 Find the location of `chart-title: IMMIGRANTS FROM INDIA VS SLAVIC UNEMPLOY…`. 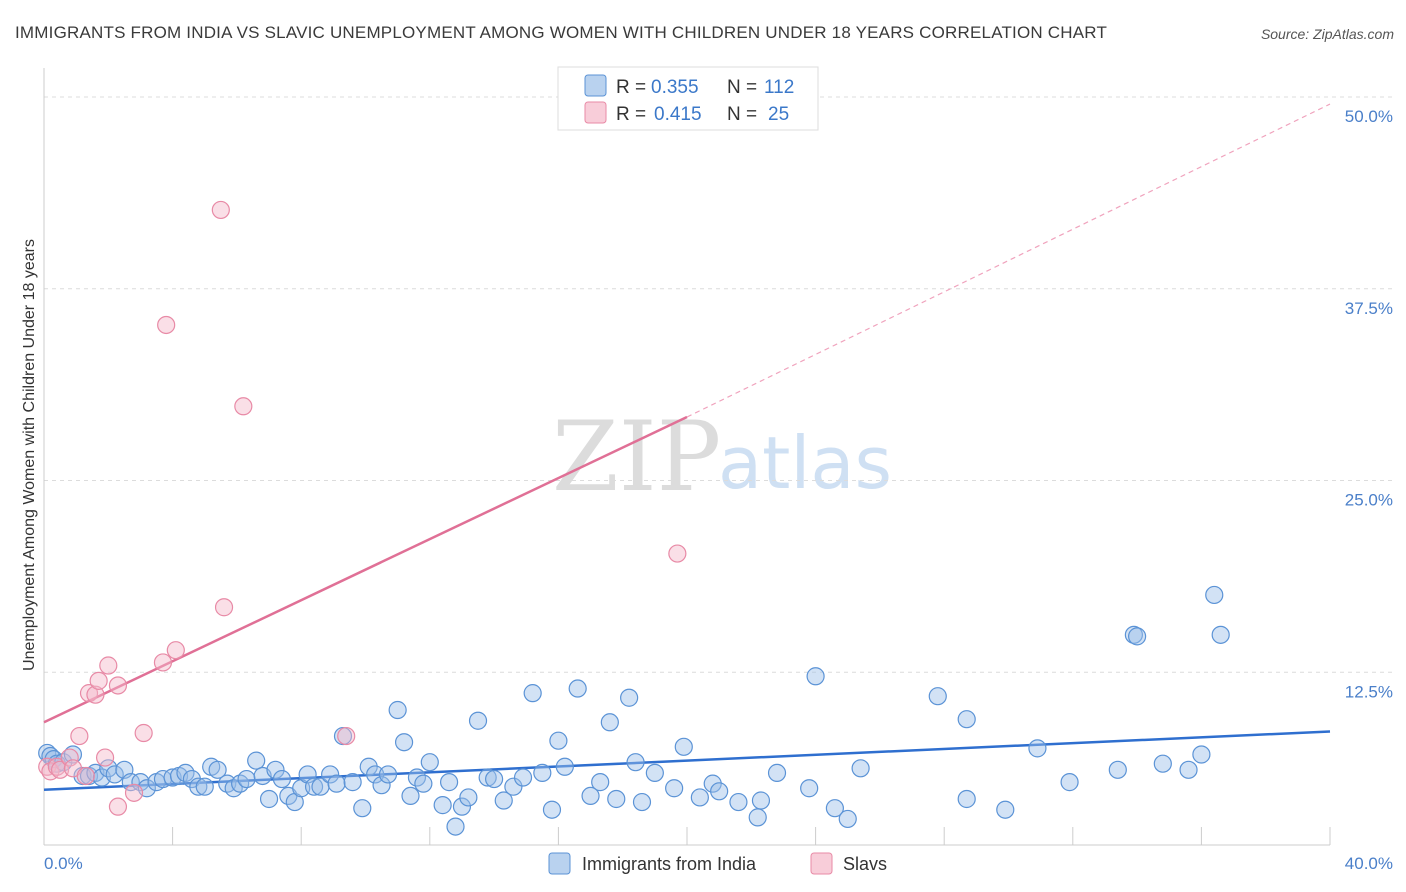

chart-title: IMMIGRANTS FROM INDIA VS SLAVIC UNEMPLOY… is located at coordinates (561, 32).